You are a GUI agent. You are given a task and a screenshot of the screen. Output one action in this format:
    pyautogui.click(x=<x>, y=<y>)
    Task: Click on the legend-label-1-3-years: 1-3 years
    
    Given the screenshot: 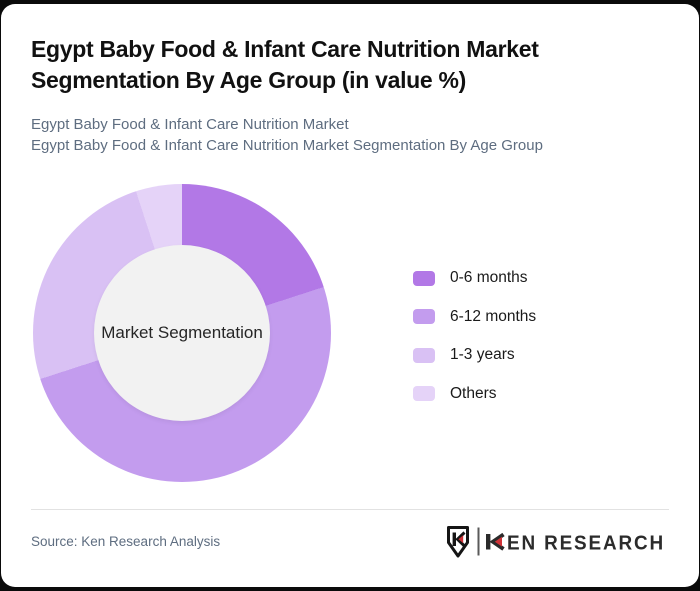 What is the action you would take?
    pyautogui.click(x=482, y=354)
    